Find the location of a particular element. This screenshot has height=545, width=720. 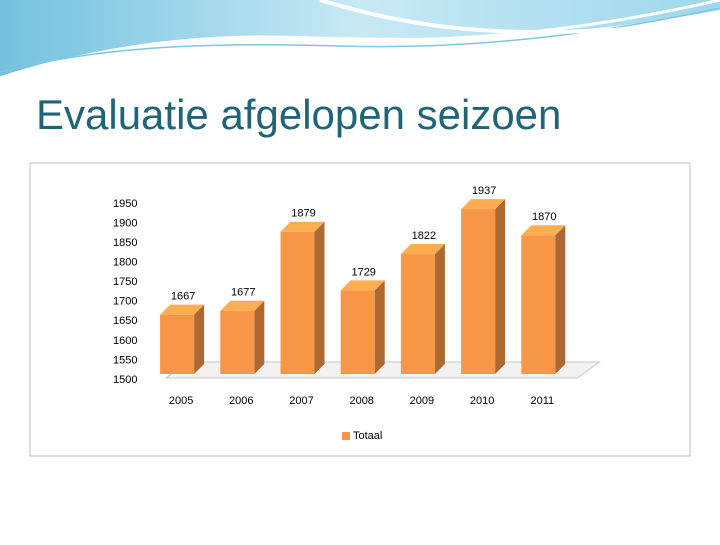

y-tick-label: 1850 is located at coordinates (125, 243).